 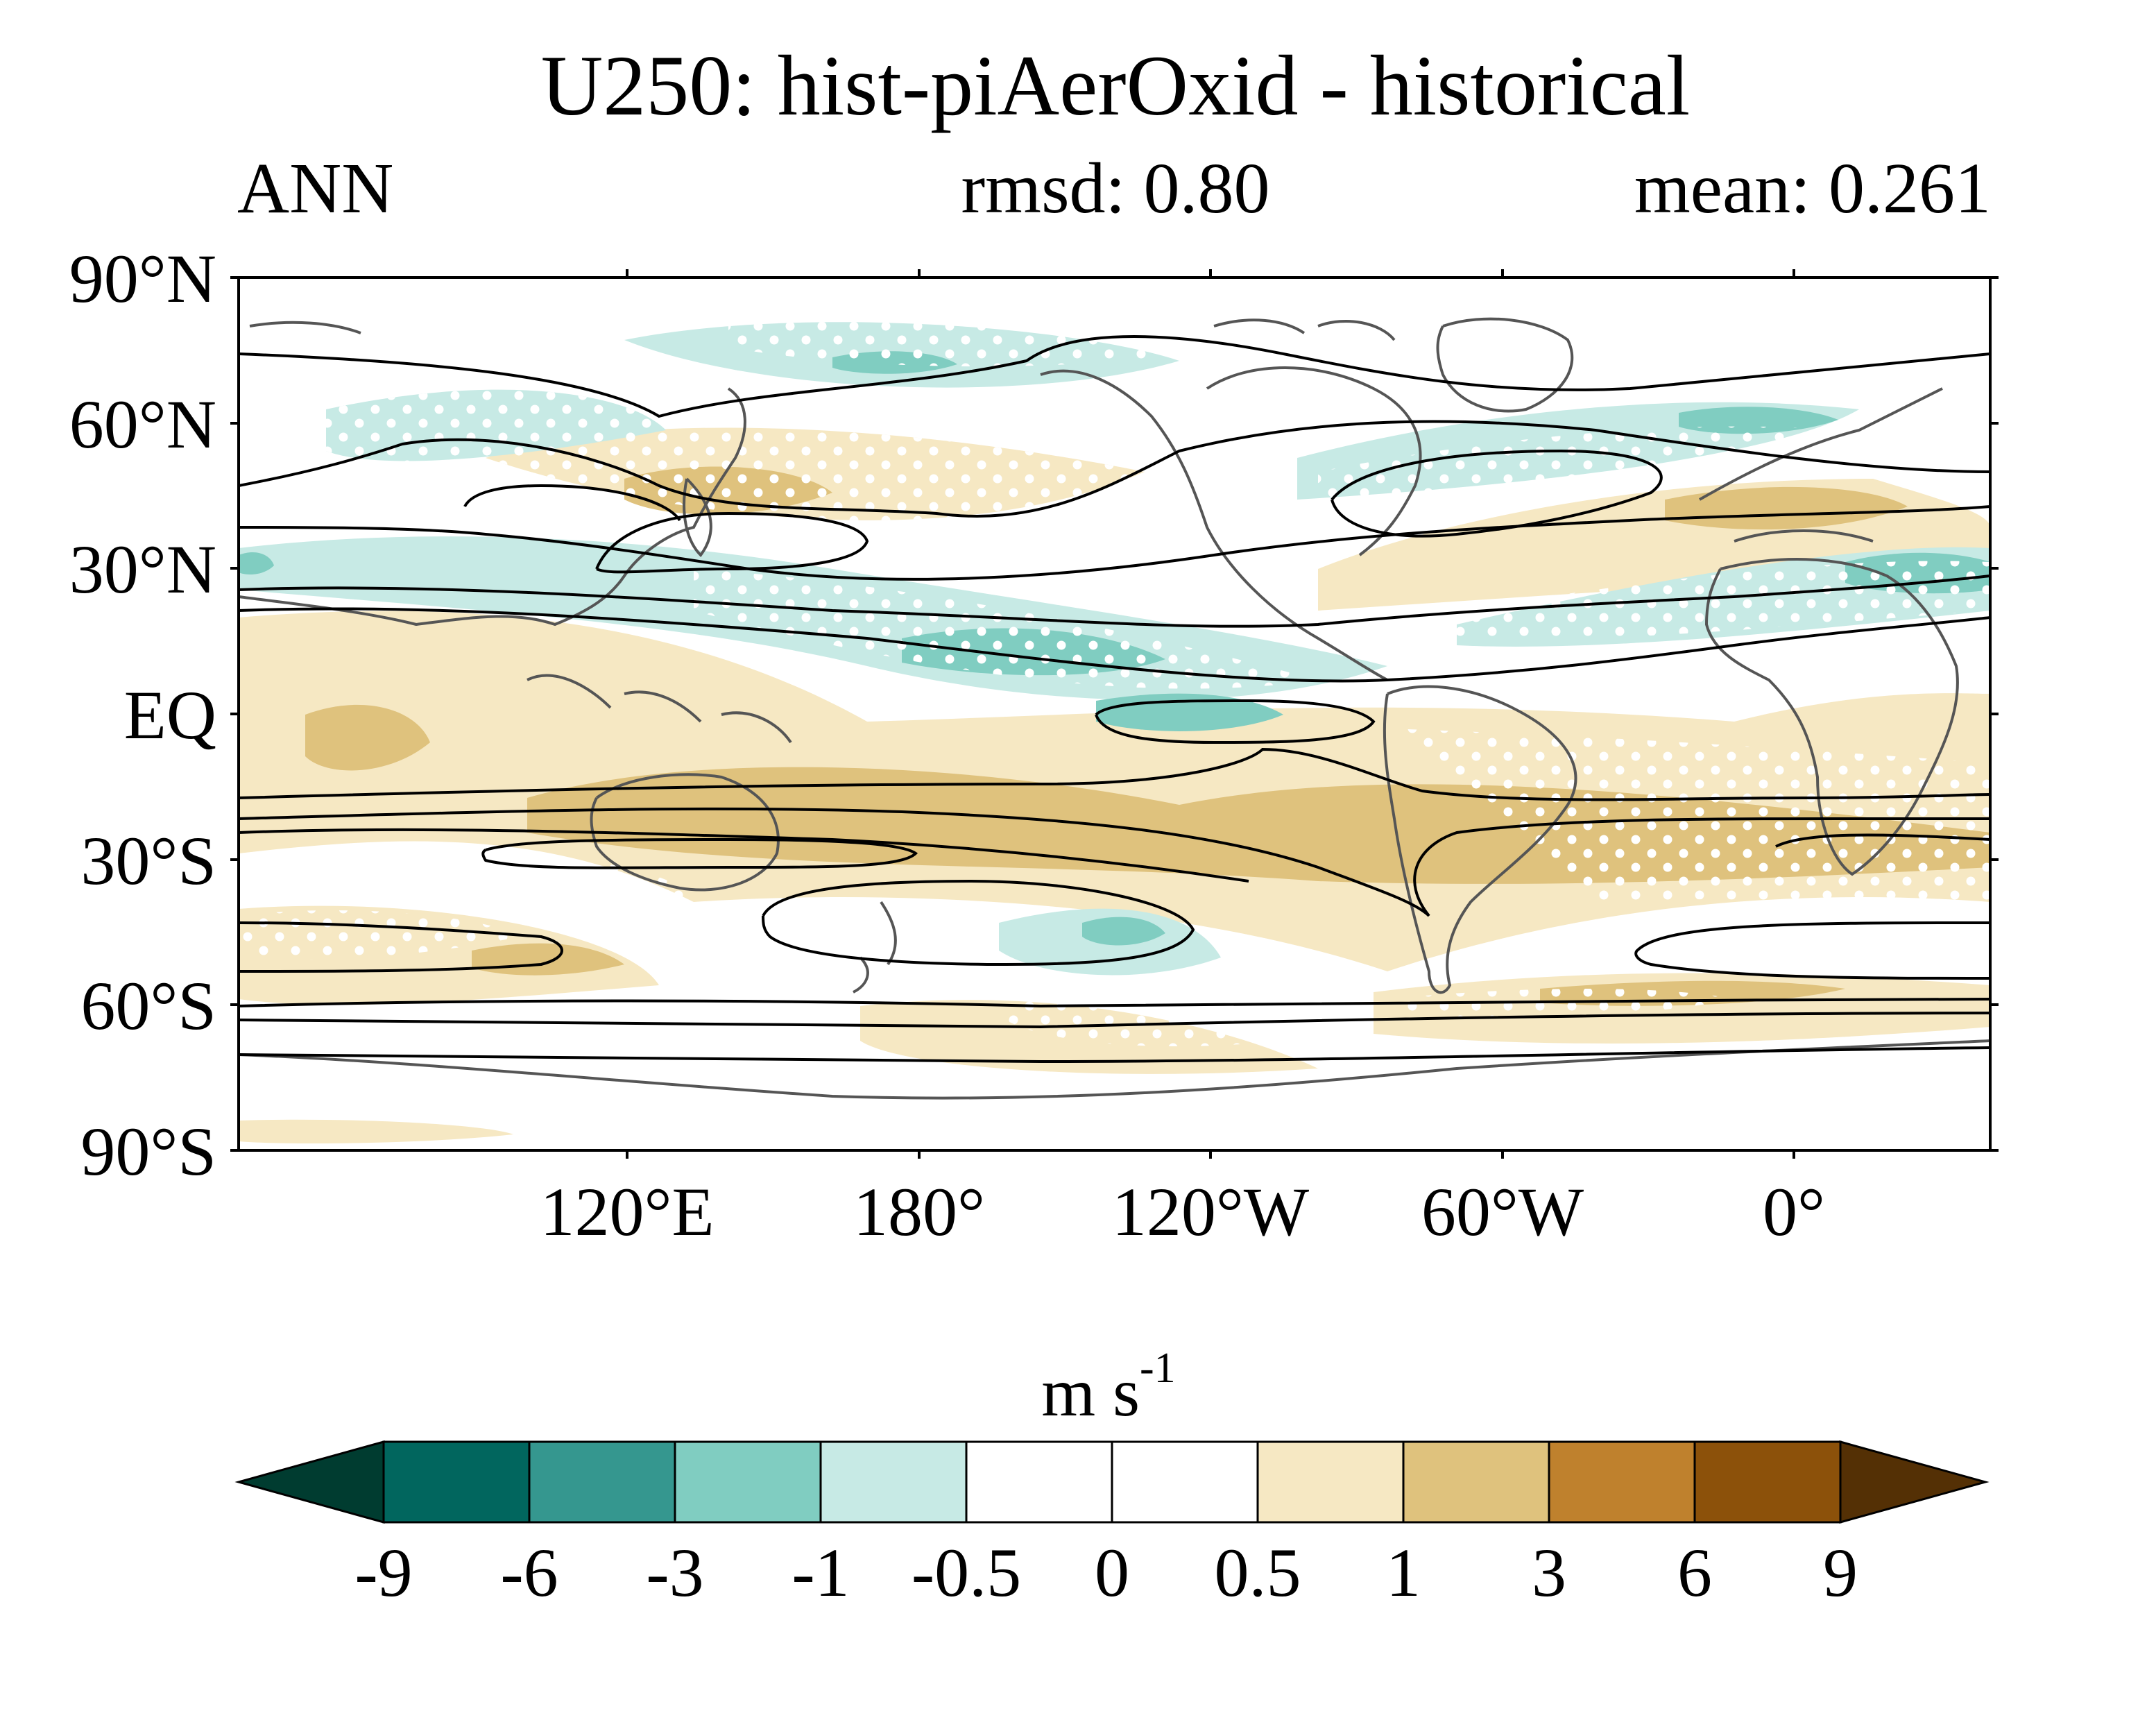 I want to click on colorbar-tick-labels: -9 -6 -3 -1 -0.5 0 0.5 1 3 6 9, so click(x=1106, y=1572).